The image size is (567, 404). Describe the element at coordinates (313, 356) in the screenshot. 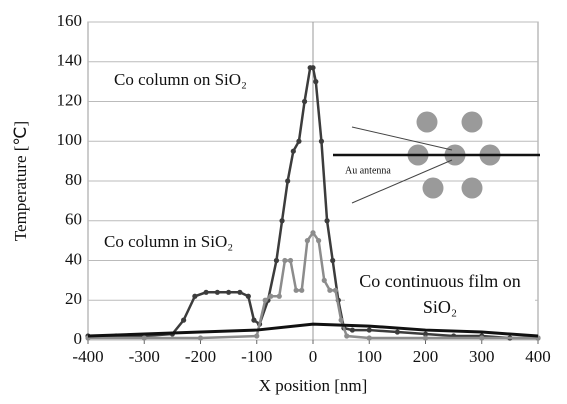

I see `x-tick-label: 0` at that location.